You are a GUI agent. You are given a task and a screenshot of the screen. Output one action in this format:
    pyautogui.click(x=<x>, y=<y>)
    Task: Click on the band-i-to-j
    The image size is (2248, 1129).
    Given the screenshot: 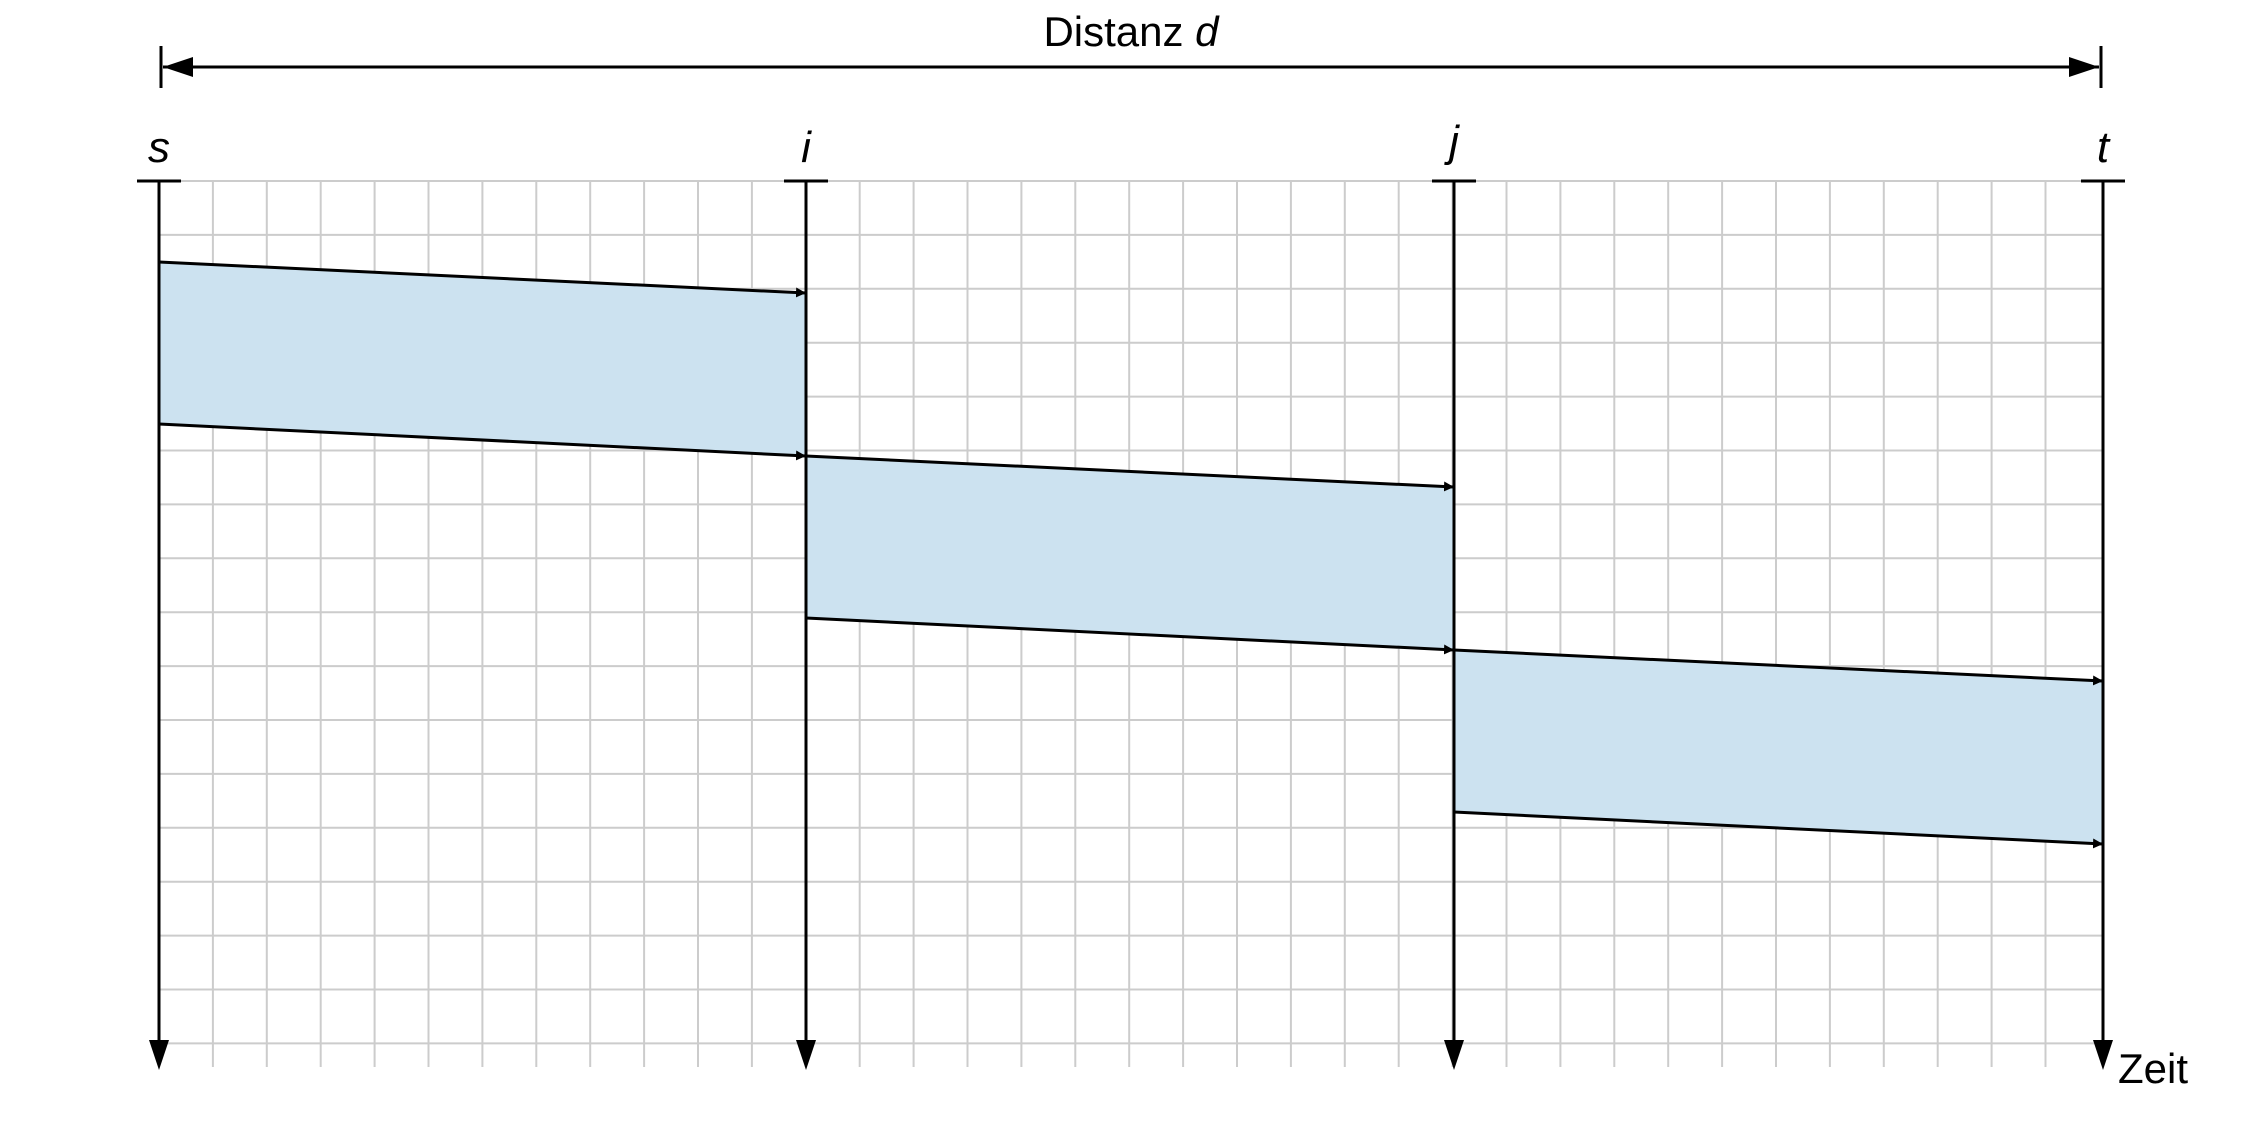 What is the action you would take?
    pyautogui.click(x=1130, y=553)
    